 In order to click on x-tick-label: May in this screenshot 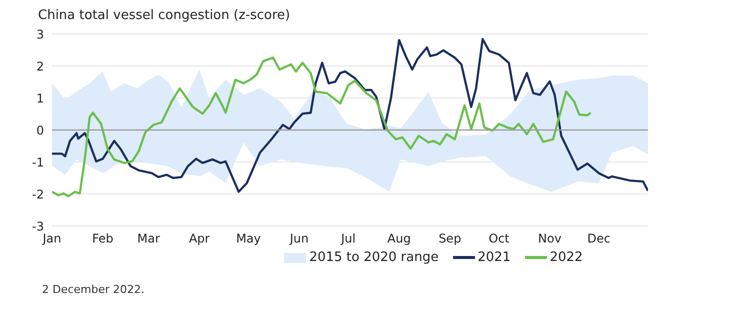, I will do `click(248, 239)`.